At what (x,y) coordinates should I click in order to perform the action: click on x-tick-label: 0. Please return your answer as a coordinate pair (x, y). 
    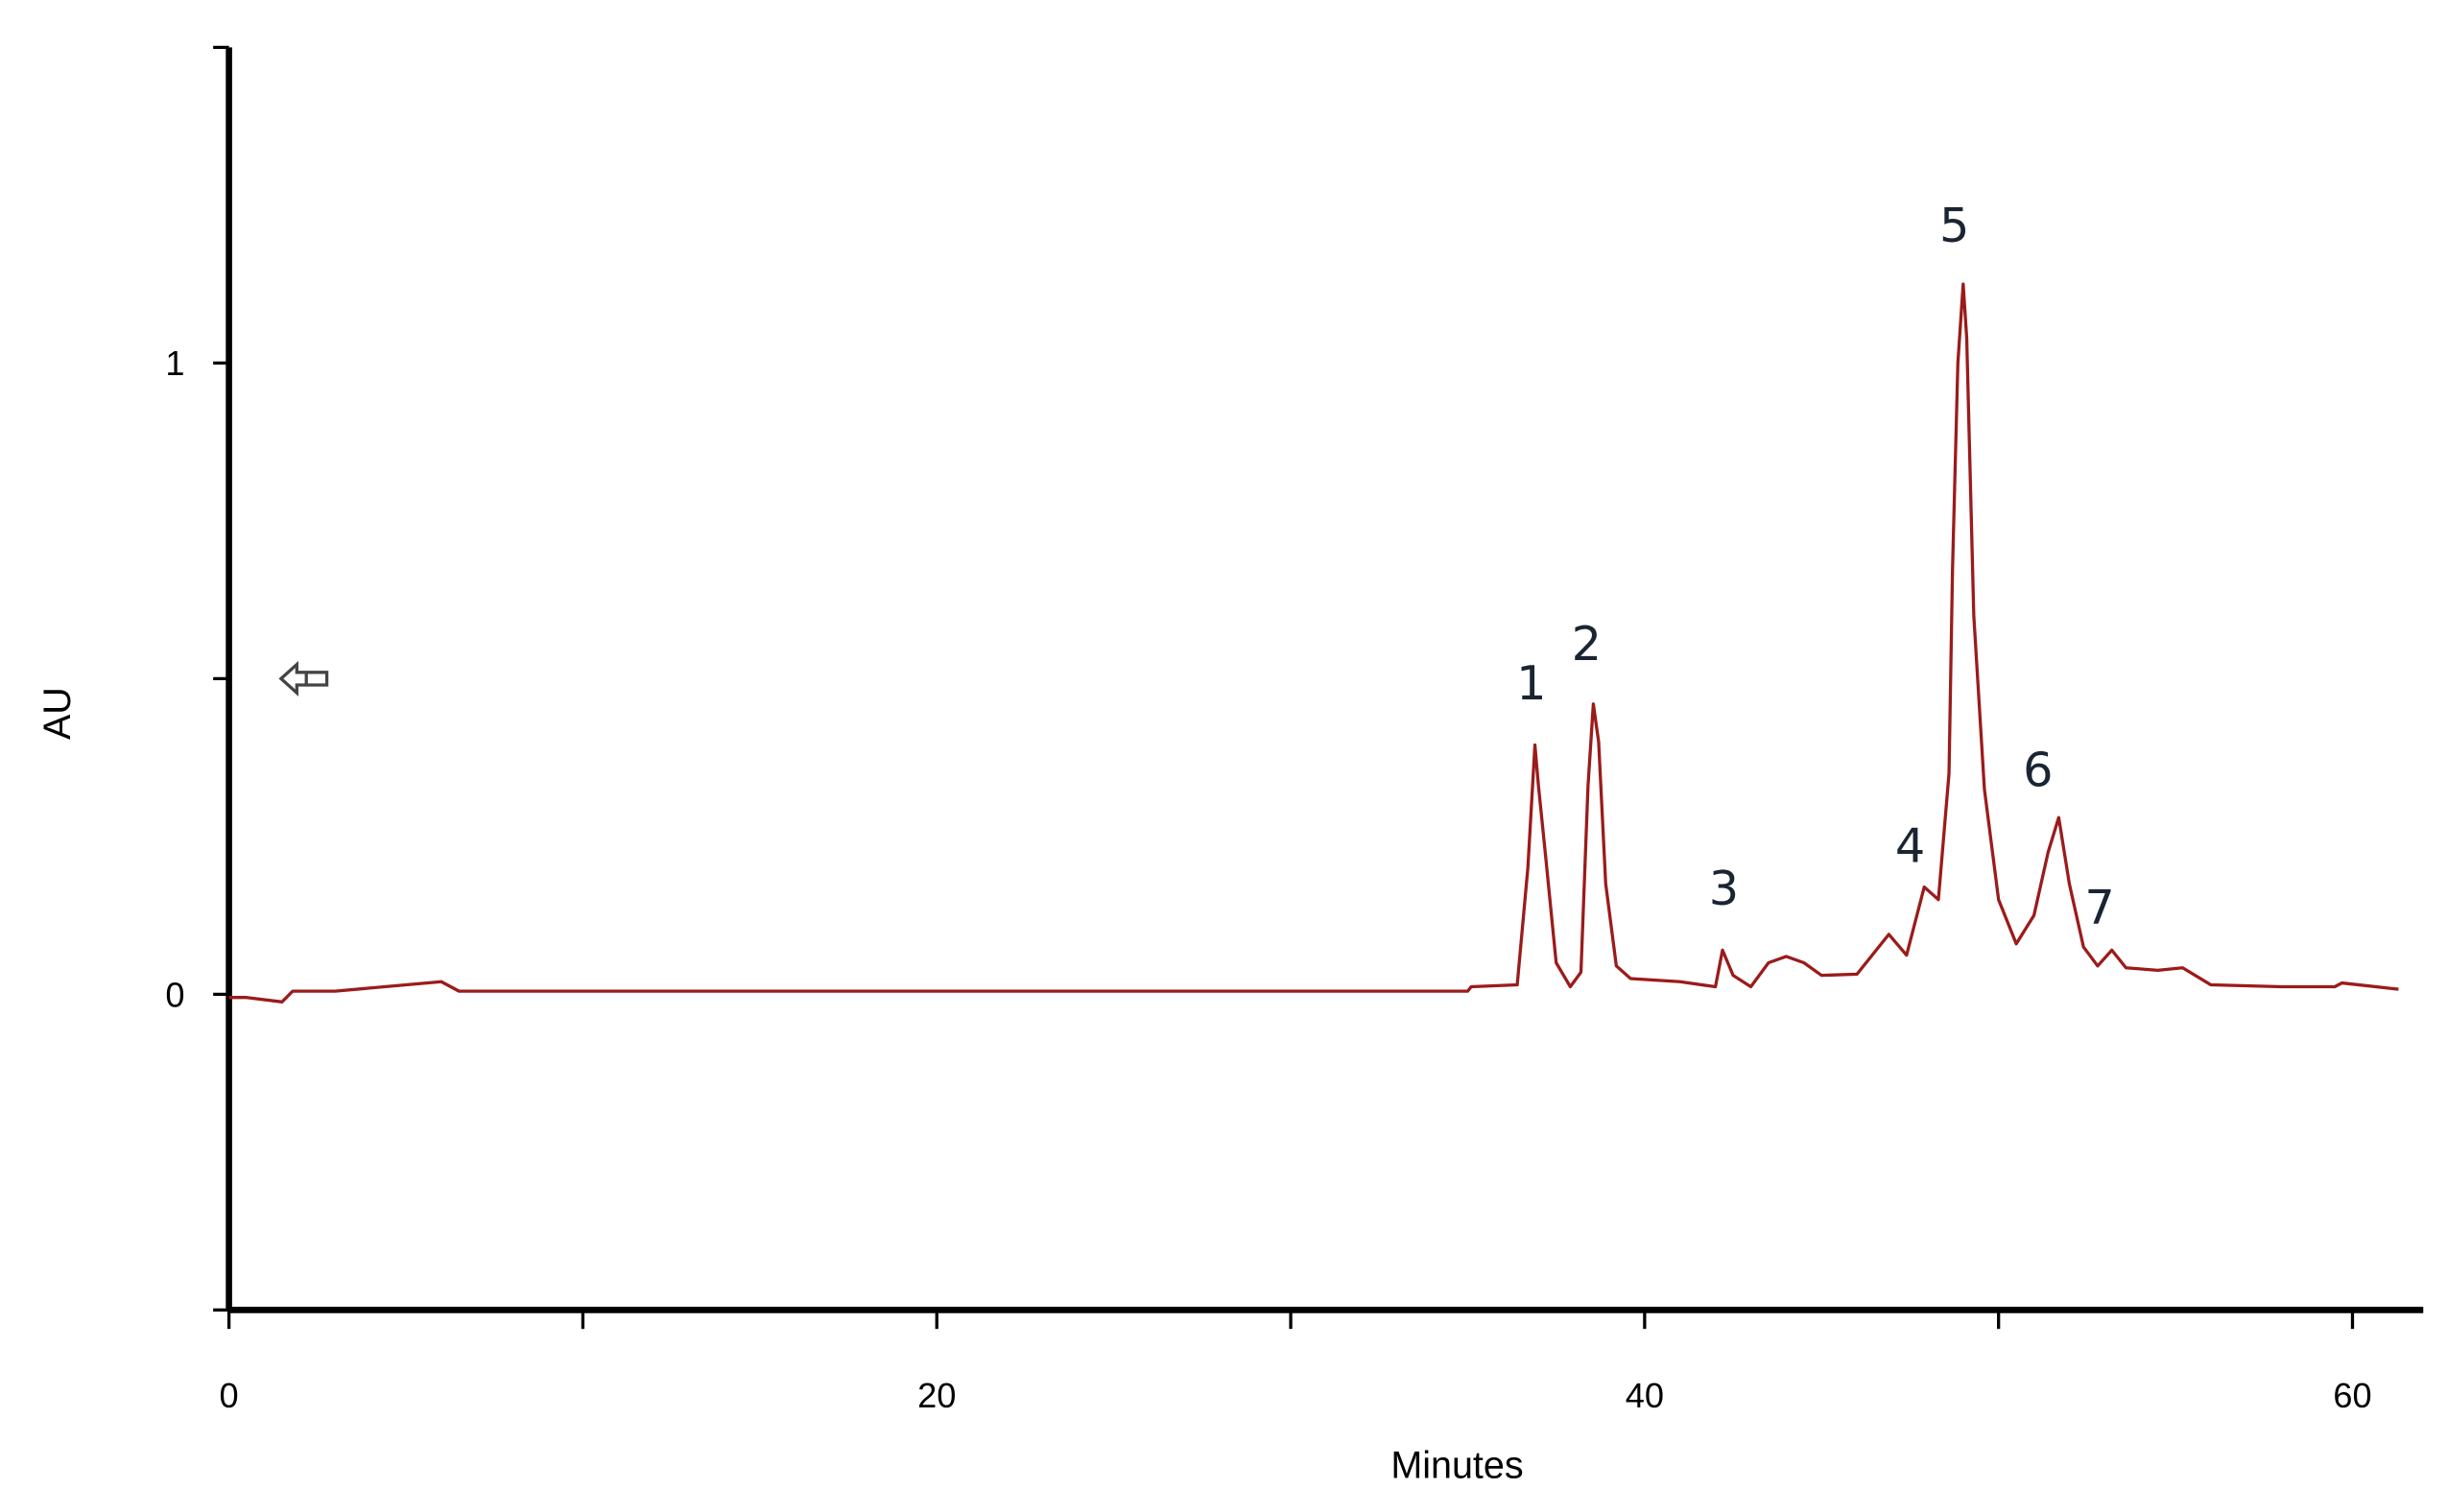
    Looking at the image, I should click on (229, 1395).